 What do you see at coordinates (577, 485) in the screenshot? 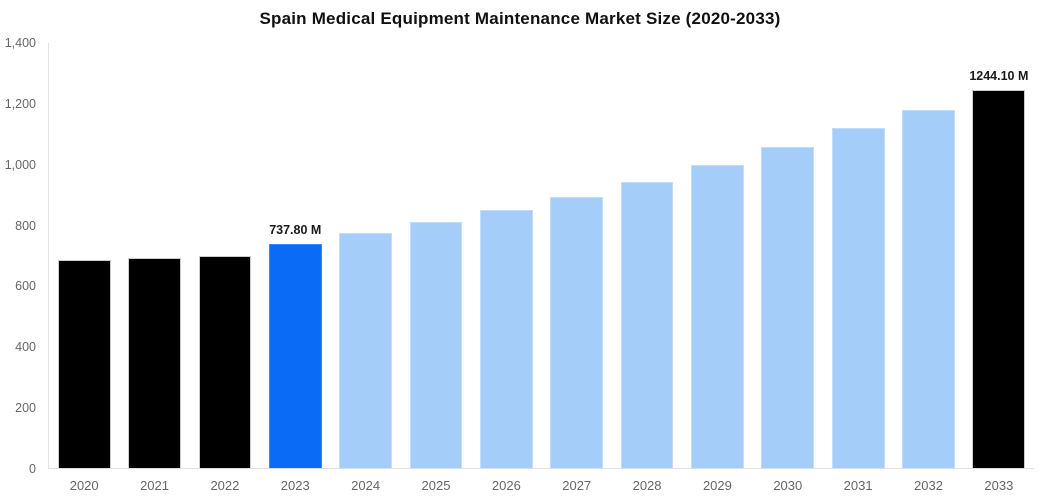
I see `x-axis-label: 2027` at bounding box center [577, 485].